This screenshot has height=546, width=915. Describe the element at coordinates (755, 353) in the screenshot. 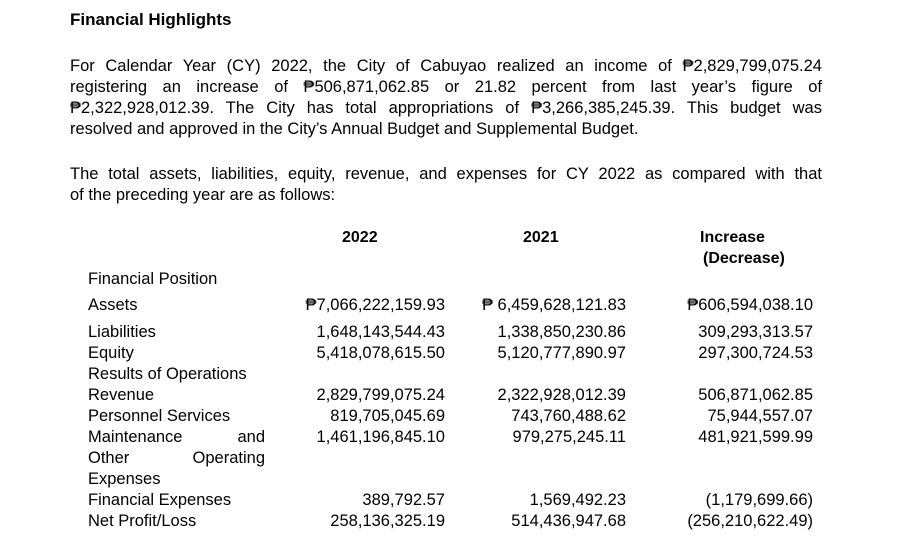

I see `value-increase: 297,300,724.53` at that location.